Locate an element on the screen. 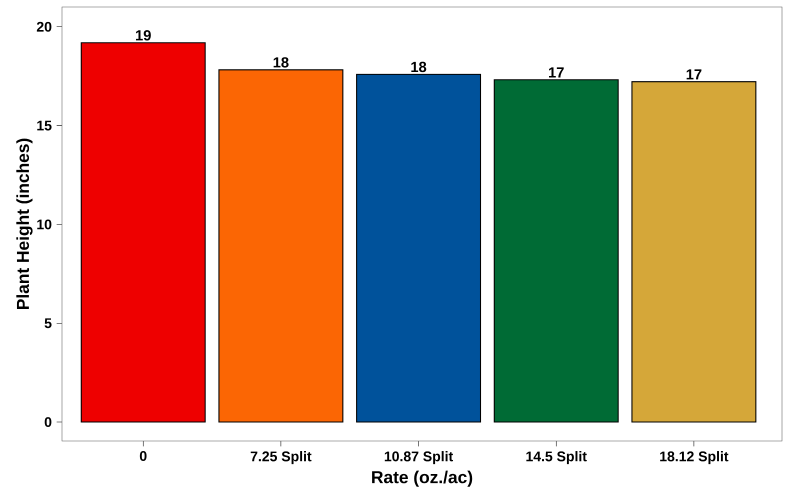 The image size is (800, 500). x-tick-label: 7.25 Split is located at coordinates (281, 457).